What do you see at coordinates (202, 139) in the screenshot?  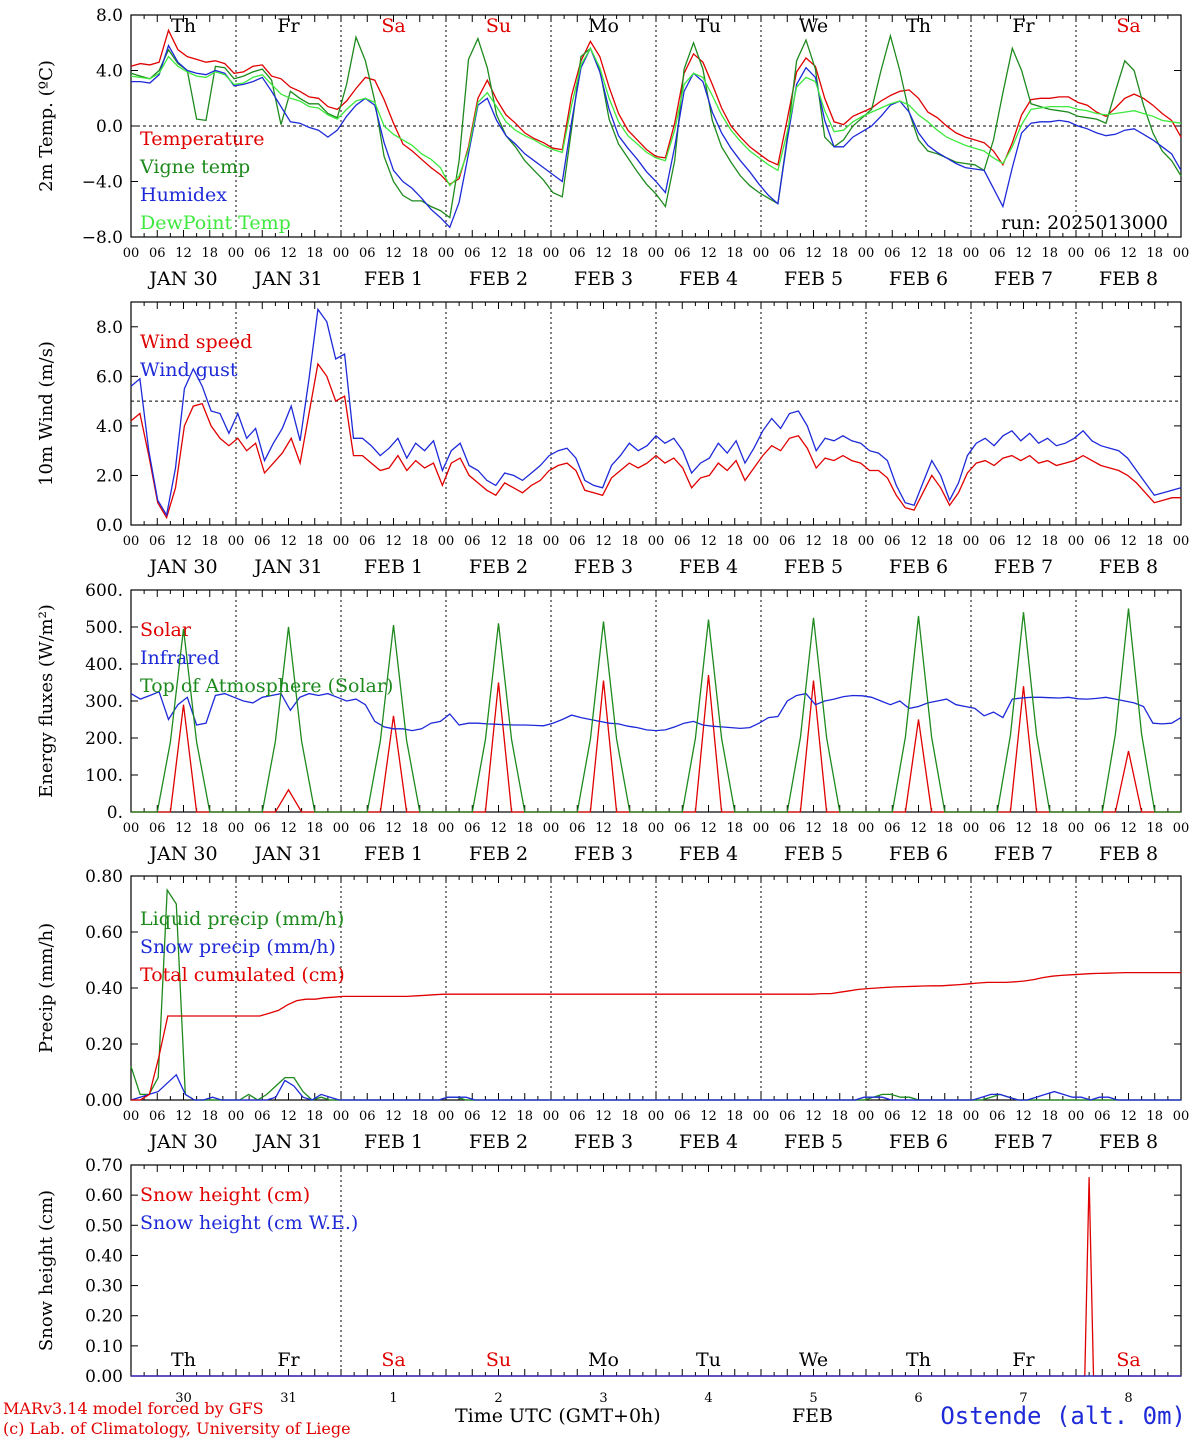 I see `legend-entry: Temperature` at bounding box center [202, 139].